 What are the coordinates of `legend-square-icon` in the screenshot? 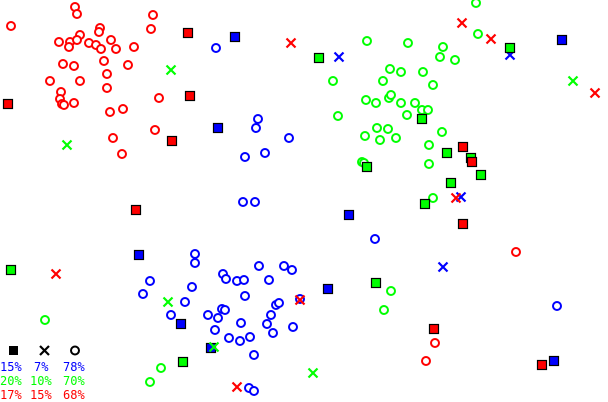 It's located at (13, 350).